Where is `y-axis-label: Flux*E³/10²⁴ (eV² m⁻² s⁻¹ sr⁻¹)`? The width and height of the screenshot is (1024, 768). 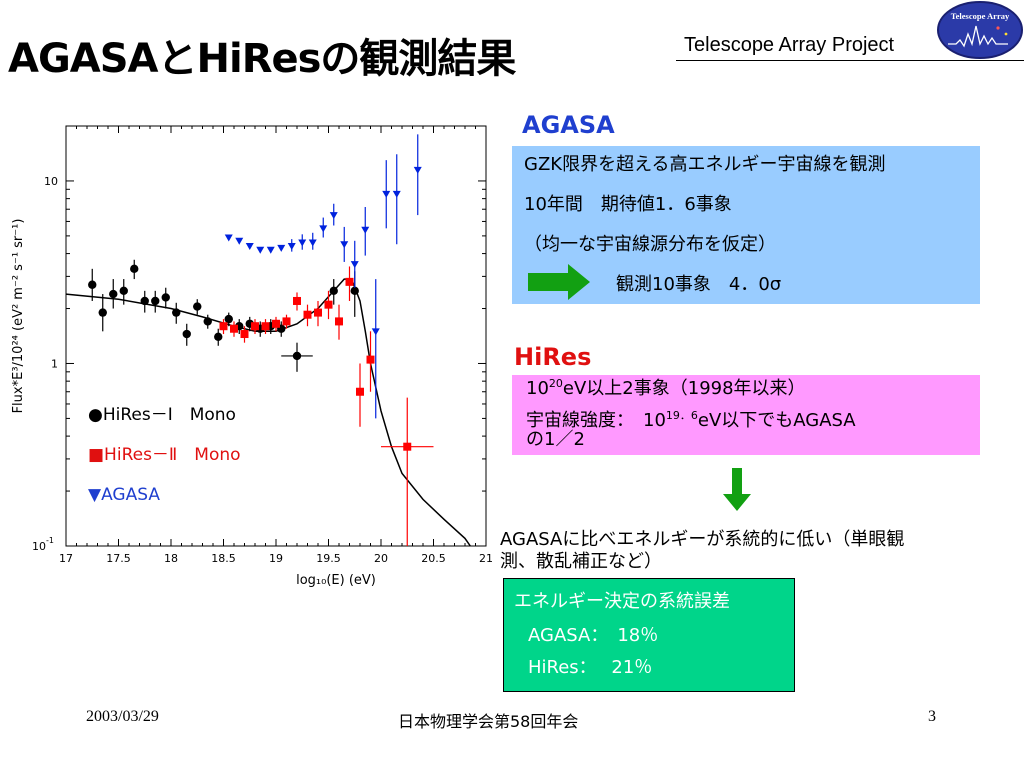 y-axis-label: Flux*E³/10²⁴ (eV² m⁻² s⁻¹ sr⁻¹) is located at coordinates (18, 316).